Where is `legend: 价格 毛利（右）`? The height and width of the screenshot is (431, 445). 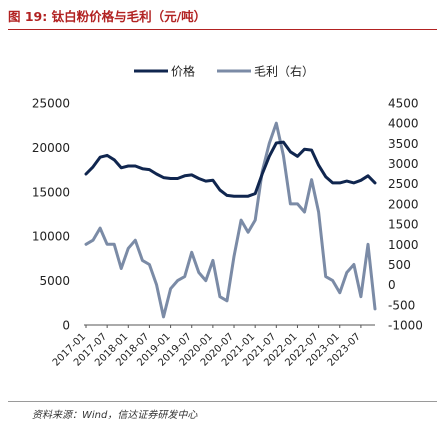
legend: 价格 毛利（右） is located at coordinates (224, 71).